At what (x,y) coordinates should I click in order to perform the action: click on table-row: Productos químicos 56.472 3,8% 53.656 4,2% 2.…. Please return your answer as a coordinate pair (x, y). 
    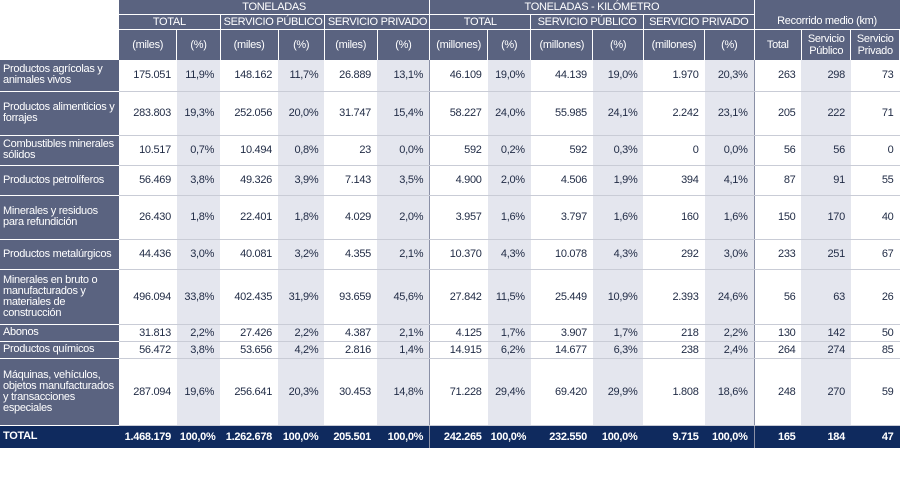
    Looking at the image, I should click on (450, 350).